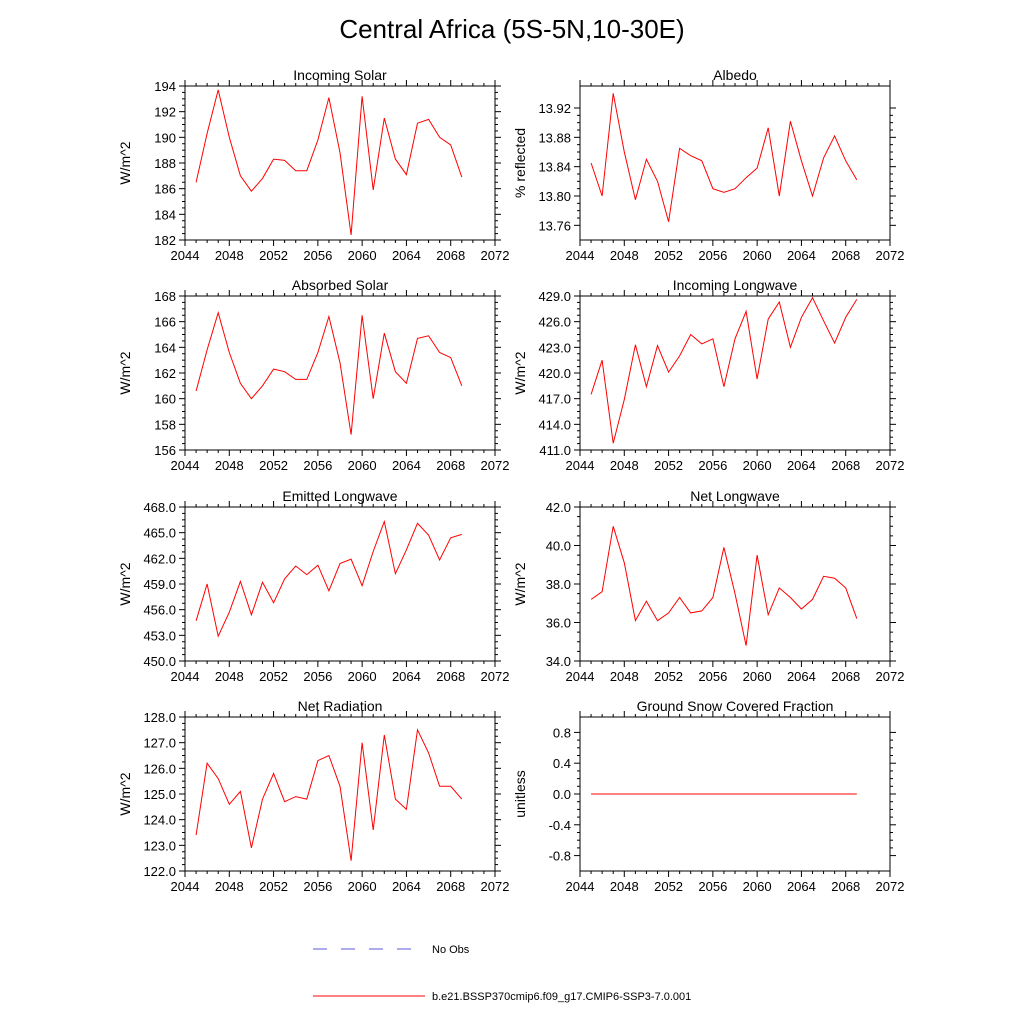  Describe the element at coordinates (159, 584) in the screenshot. I see `y-tick-label: 459.0` at that location.